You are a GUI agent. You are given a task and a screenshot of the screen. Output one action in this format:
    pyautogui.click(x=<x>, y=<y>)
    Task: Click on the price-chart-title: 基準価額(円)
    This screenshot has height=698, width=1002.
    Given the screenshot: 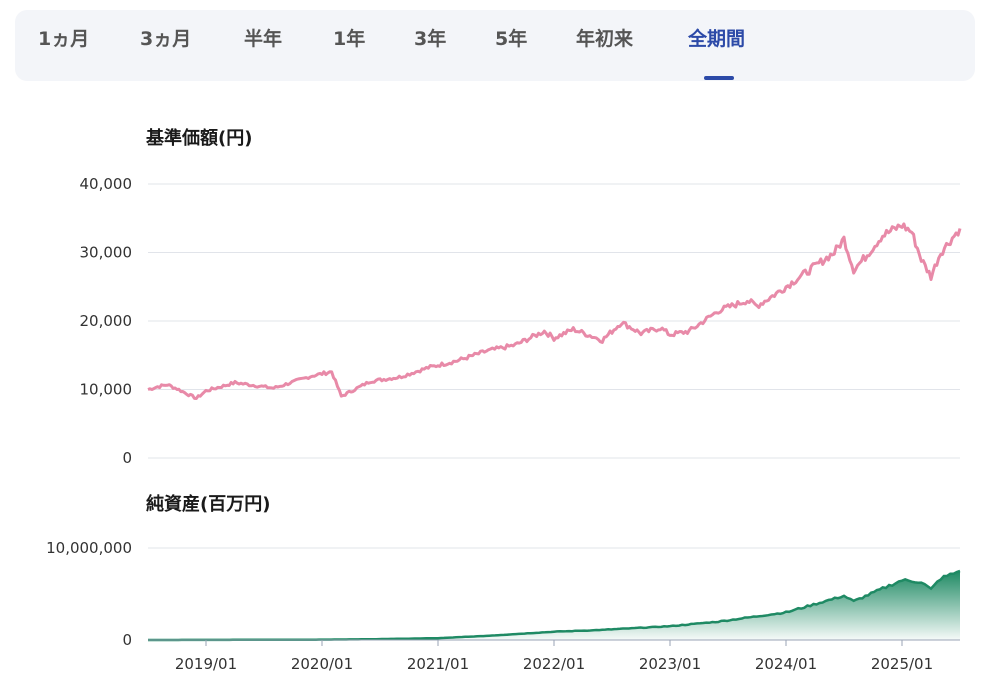 What is the action you would take?
    pyautogui.click(x=199, y=138)
    